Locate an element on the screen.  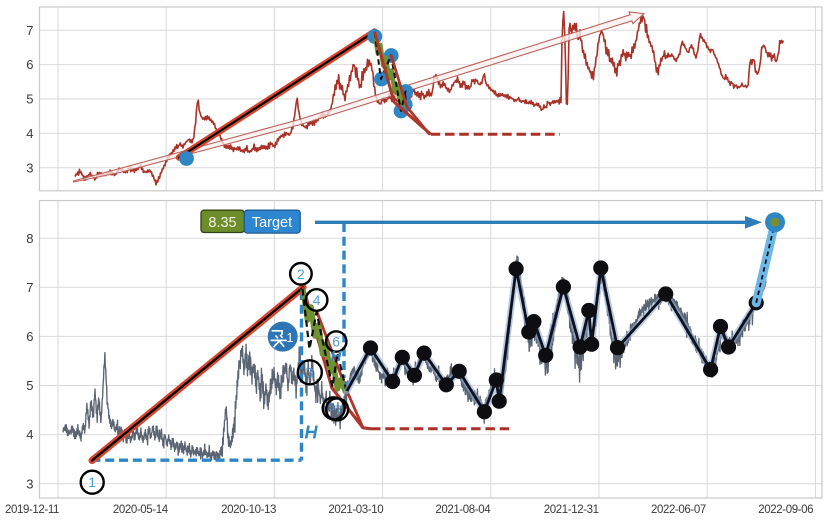
svg-text: 2021-08-04 is located at coordinates (463, 510).